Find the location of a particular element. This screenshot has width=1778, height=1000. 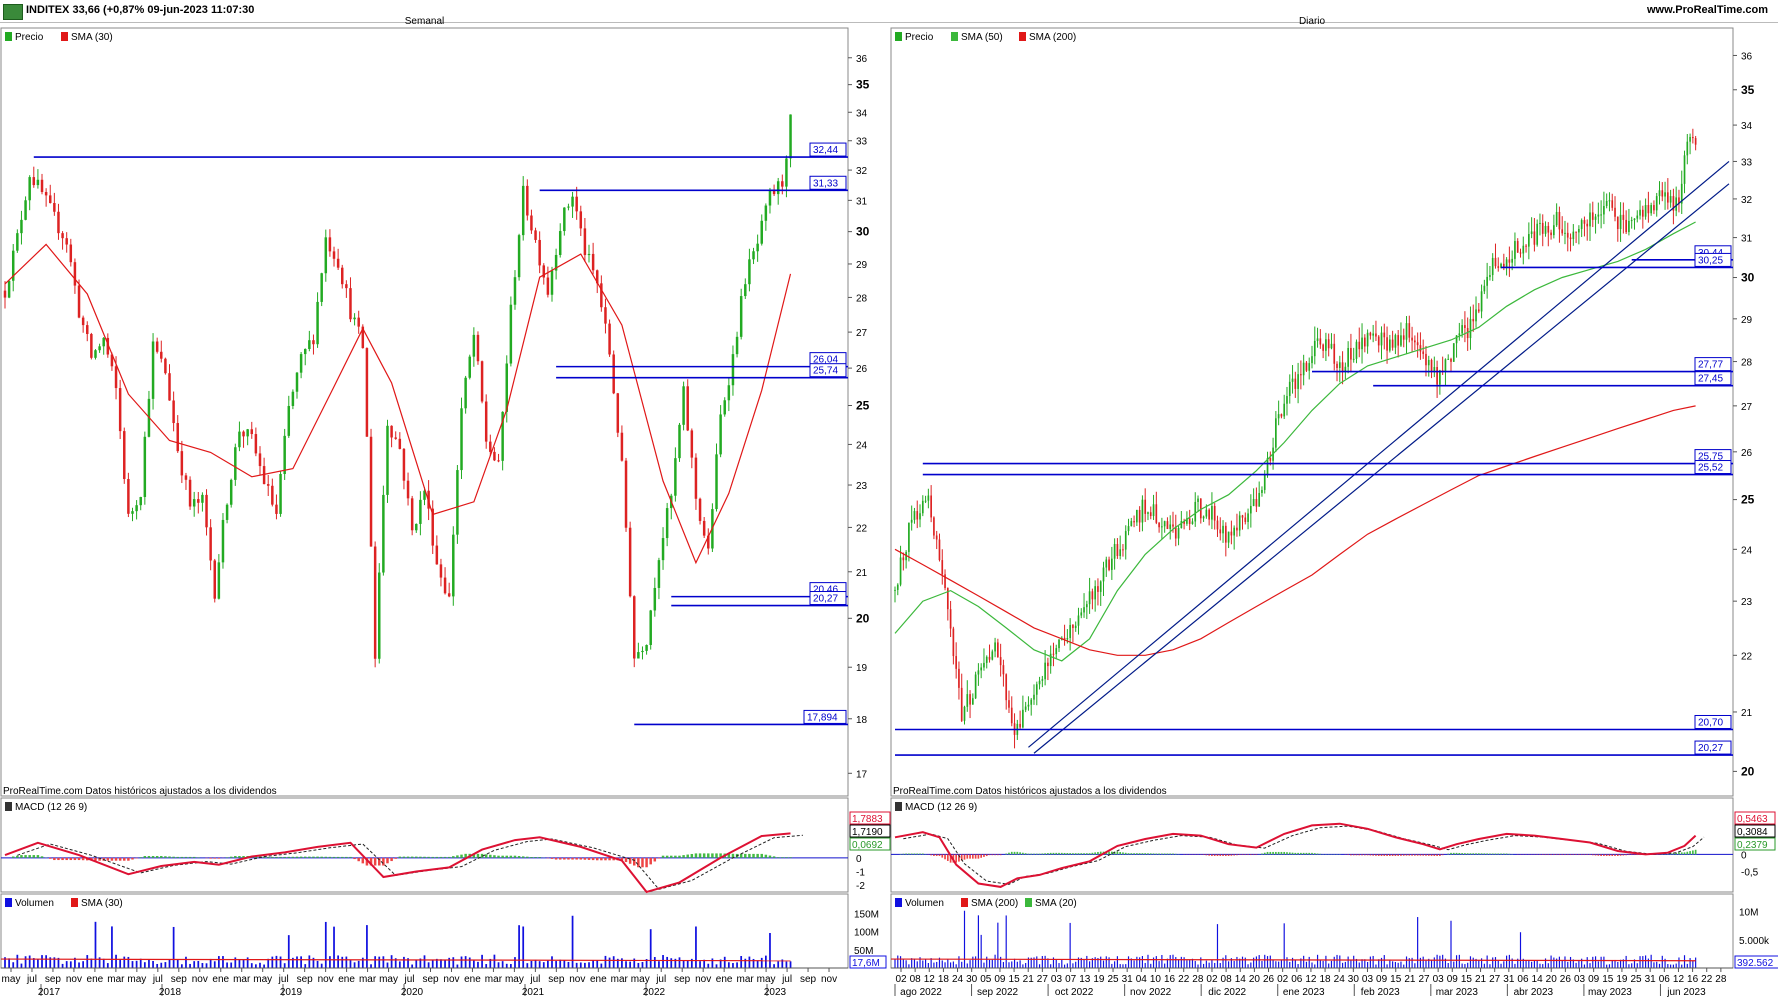

weekly-ytick-label-11: 25 is located at coordinates (863, 406).